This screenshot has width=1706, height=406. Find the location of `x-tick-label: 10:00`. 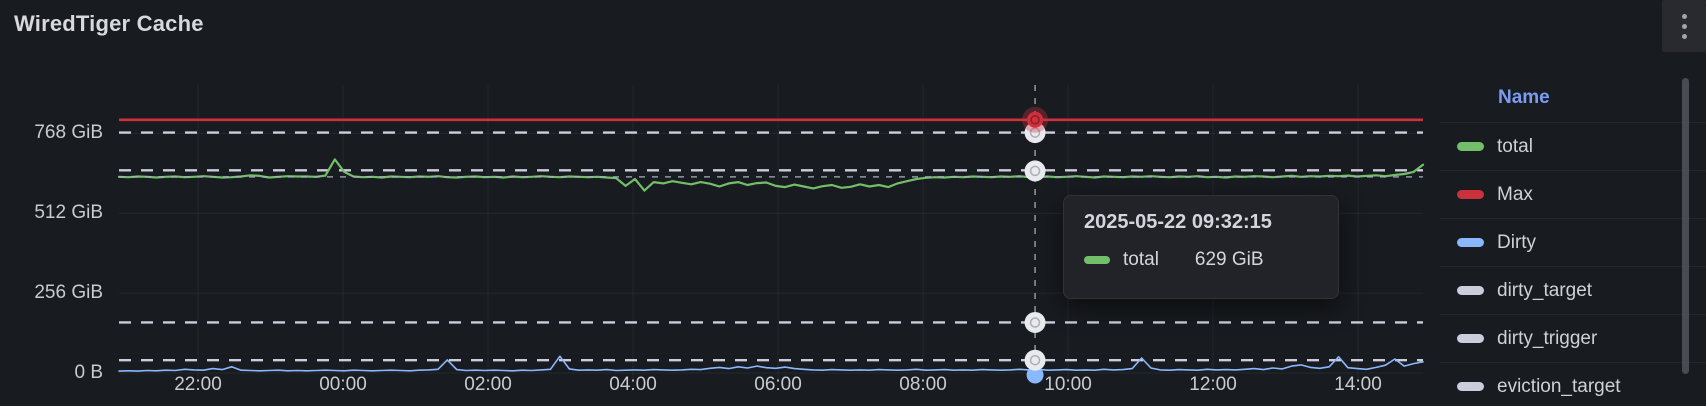

x-tick-label: 10:00 is located at coordinates (1068, 384).